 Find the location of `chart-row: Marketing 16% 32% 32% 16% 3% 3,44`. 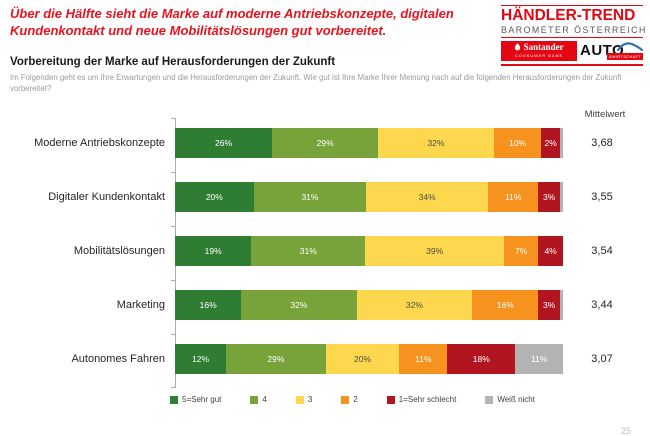

chart-row: Marketing 16% 32% 32% 16% 3% 3,44 is located at coordinates (325, 305).